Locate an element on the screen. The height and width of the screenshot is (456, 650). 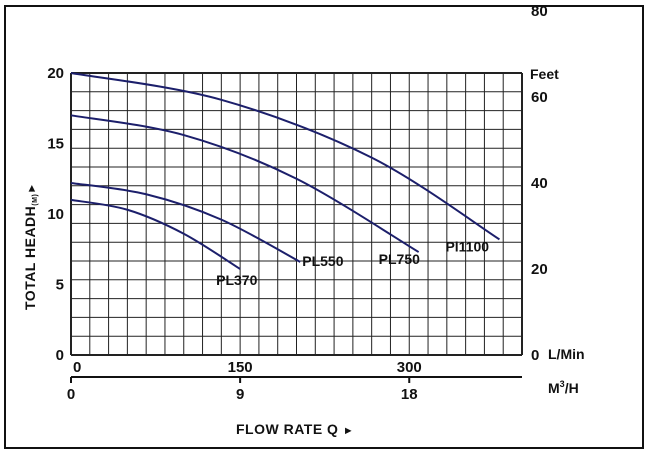
x-lmin-unit: L/Min is located at coordinates (566, 354).